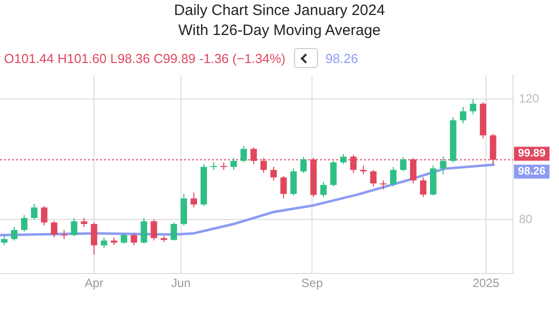  I want to click on chart-title: Daily Chart Since January 2024, so click(279, 10).